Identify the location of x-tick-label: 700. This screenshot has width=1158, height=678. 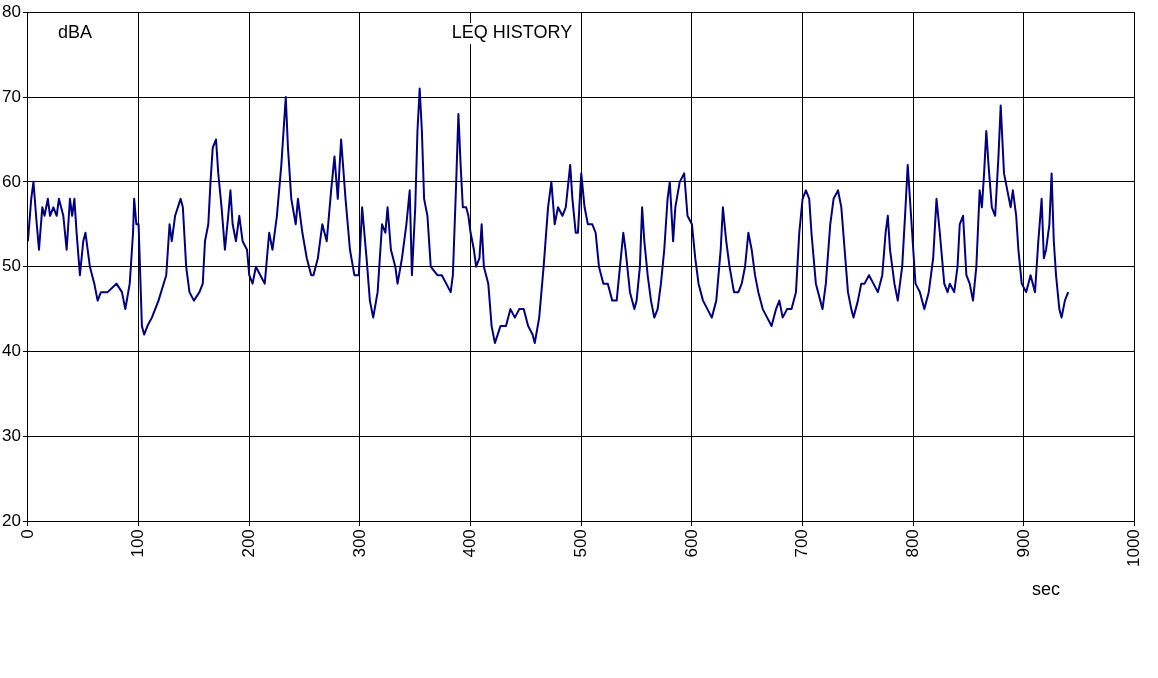
(802, 543).